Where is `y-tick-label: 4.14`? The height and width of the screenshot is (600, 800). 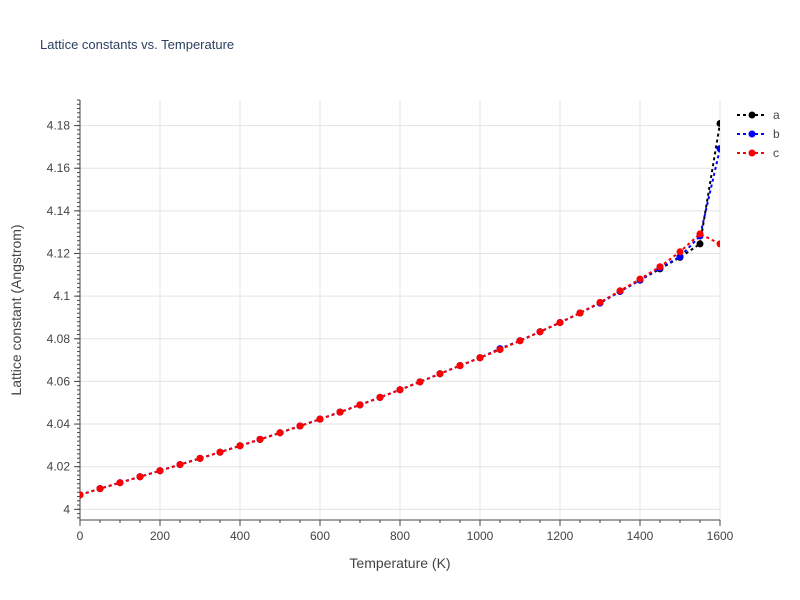
y-tick-label: 4.14 is located at coordinates (59, 211).